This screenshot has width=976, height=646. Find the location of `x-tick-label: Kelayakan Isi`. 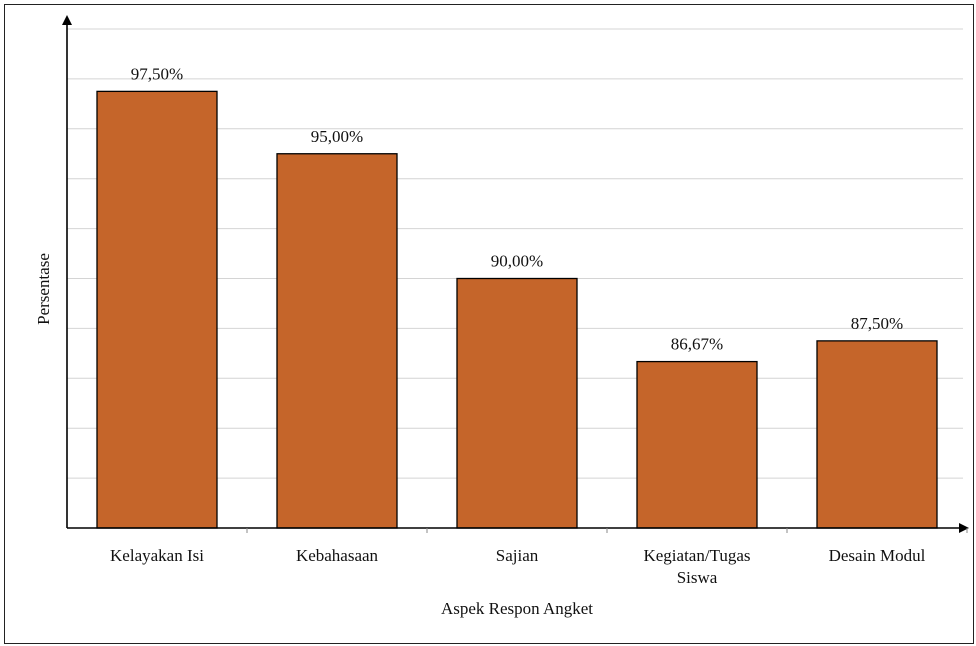

x-tick-label: Kelayakan Isi is located at coordinates (157, 555).